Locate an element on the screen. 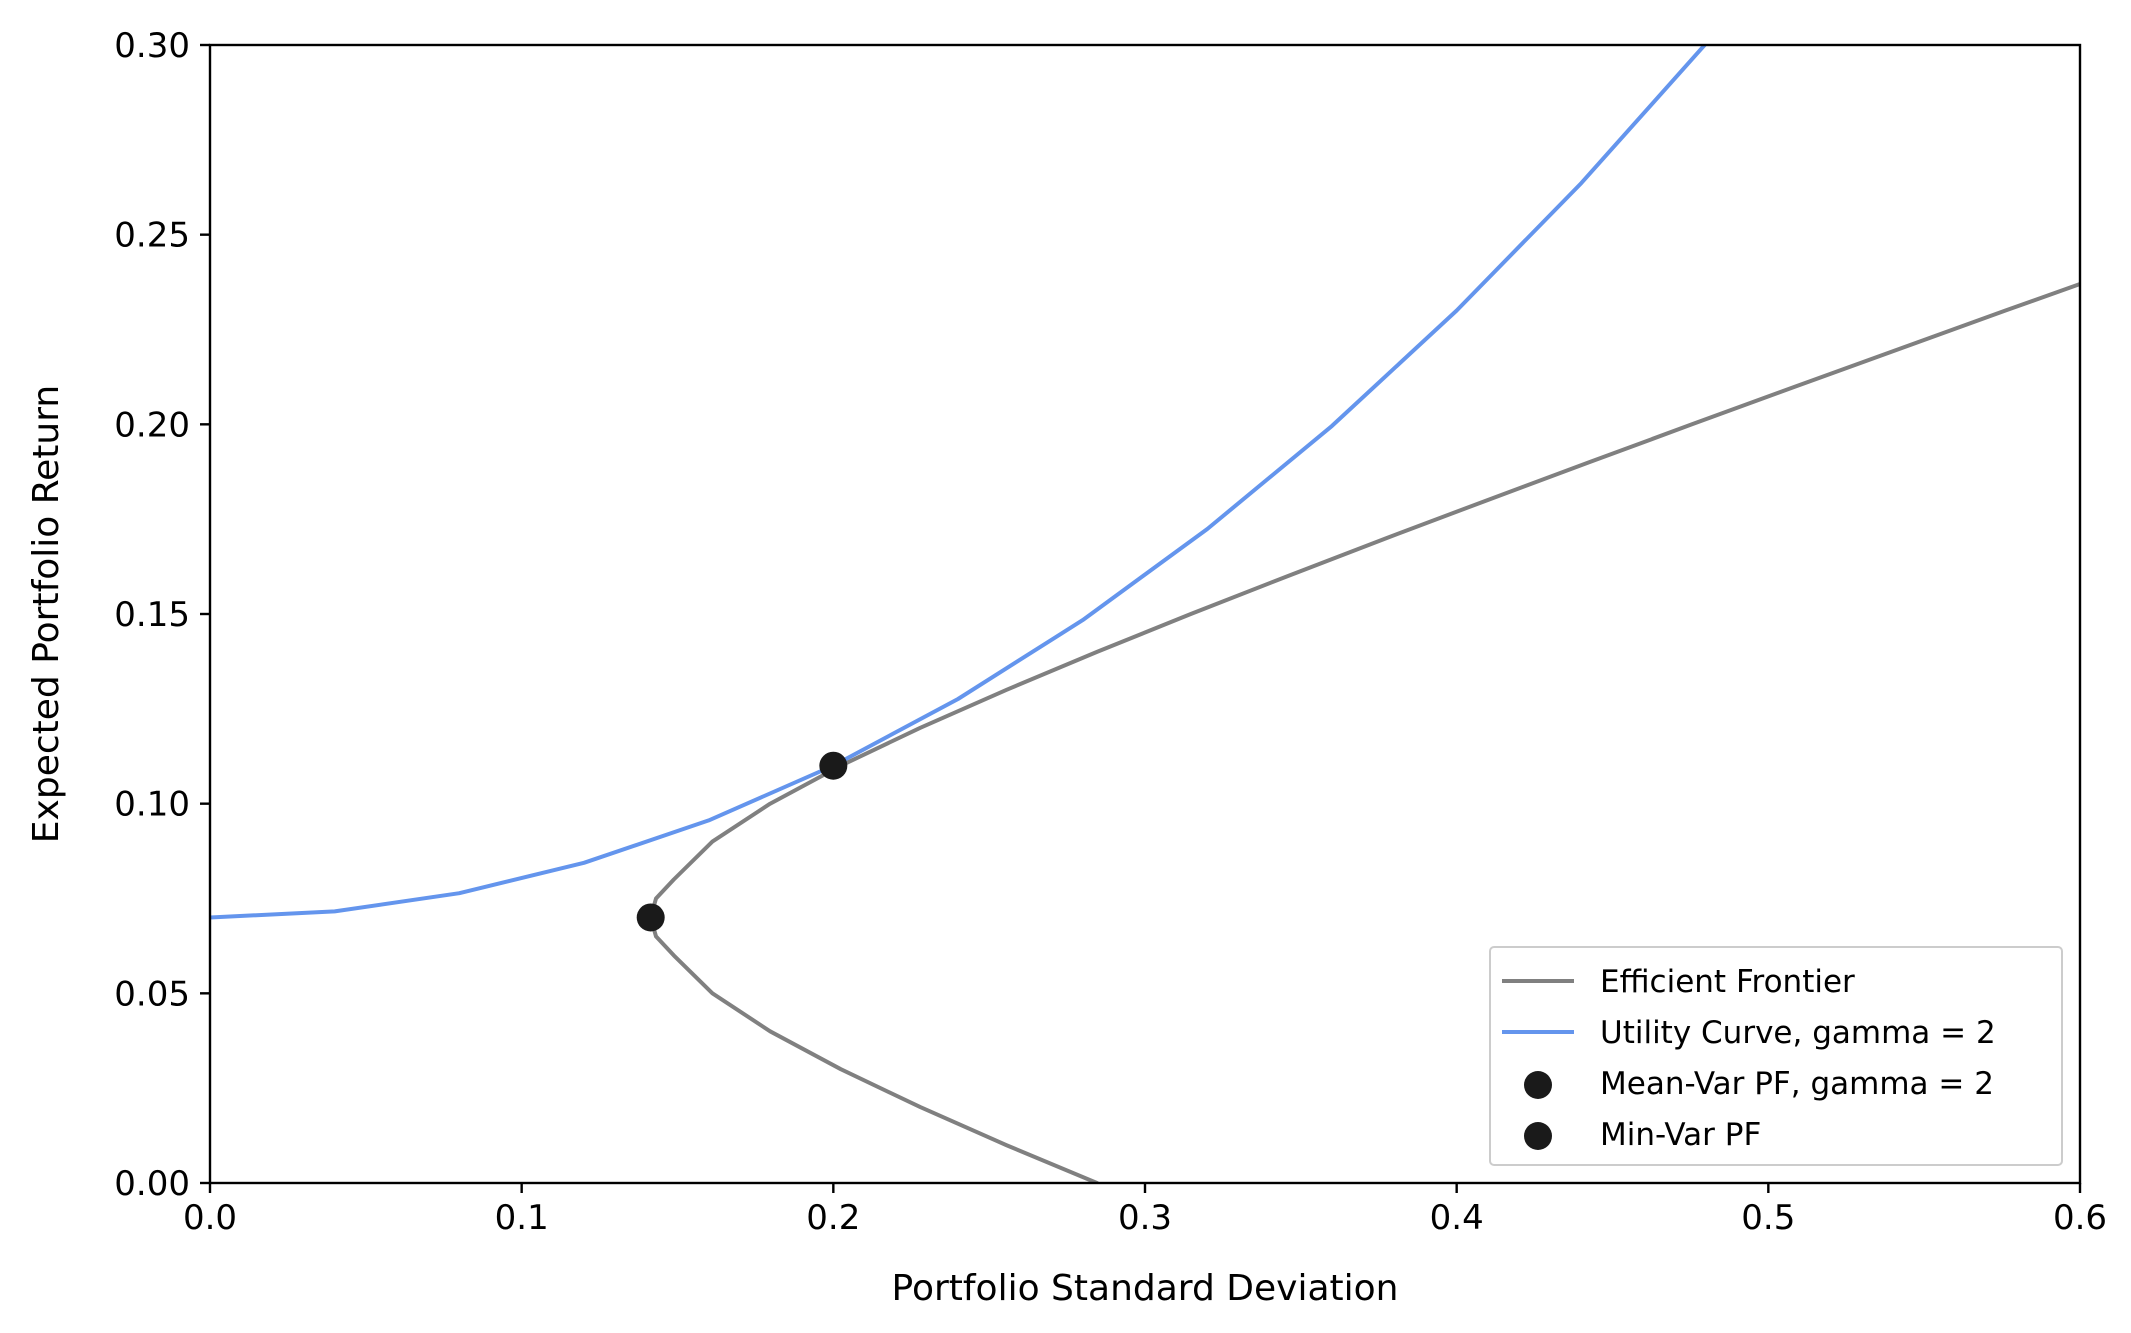 The width and height of the screenshot is (2131, 1333). y-tick-label: 0.30 is located at coordinates (152, 46).